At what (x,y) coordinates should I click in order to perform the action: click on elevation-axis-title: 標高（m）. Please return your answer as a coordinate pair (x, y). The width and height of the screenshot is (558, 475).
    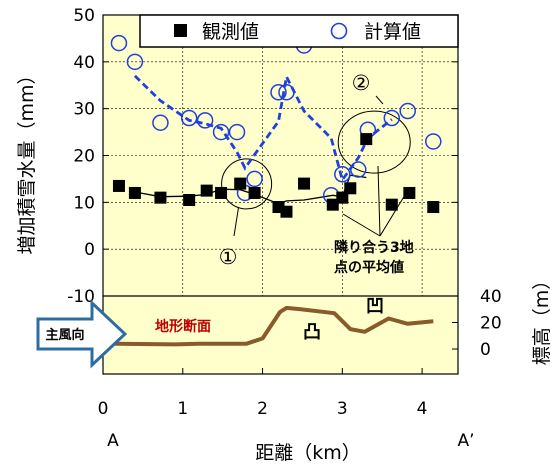
    Looking at the image, I should click on (542, 318).